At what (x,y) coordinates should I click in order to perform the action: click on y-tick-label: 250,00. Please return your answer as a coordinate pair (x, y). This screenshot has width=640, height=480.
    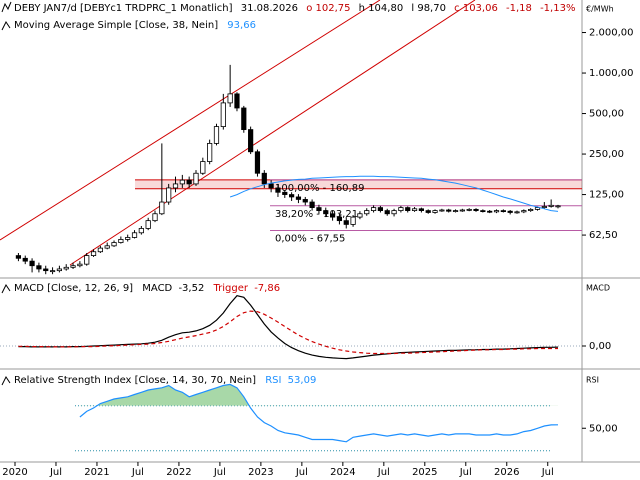
    Looking at the image, I should click on (606, 154).